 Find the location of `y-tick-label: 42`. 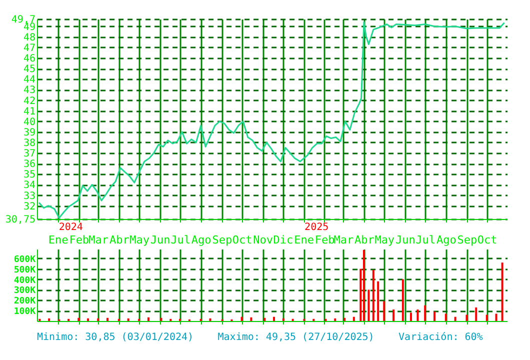

y-tick-label: 42 is located at coordinates (29, 101).